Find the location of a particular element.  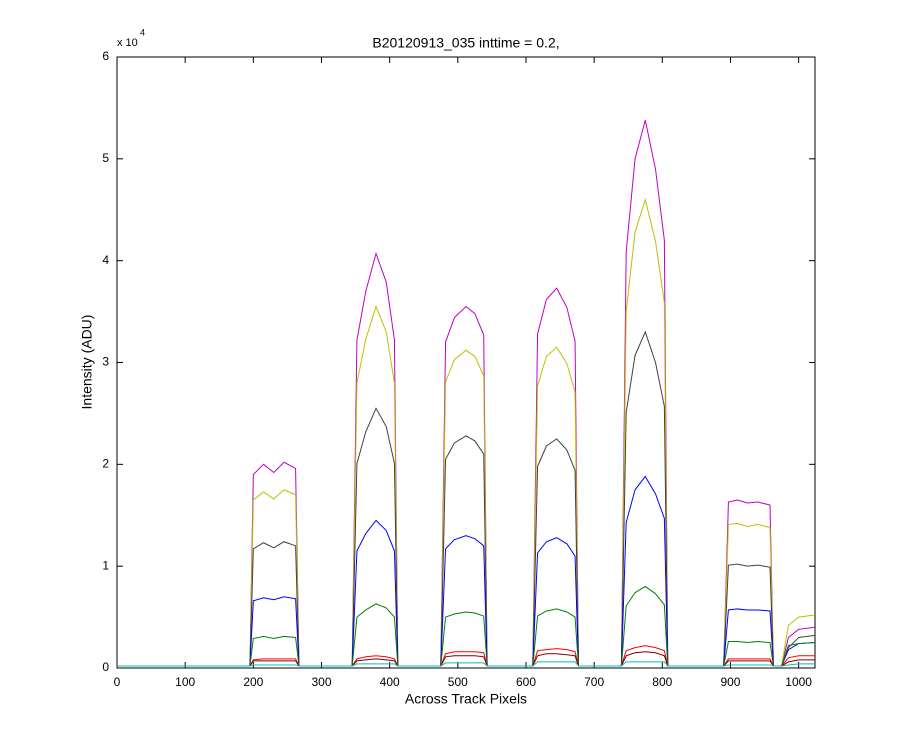

x-tick-label: 500 is located at coordinates (458, 682).